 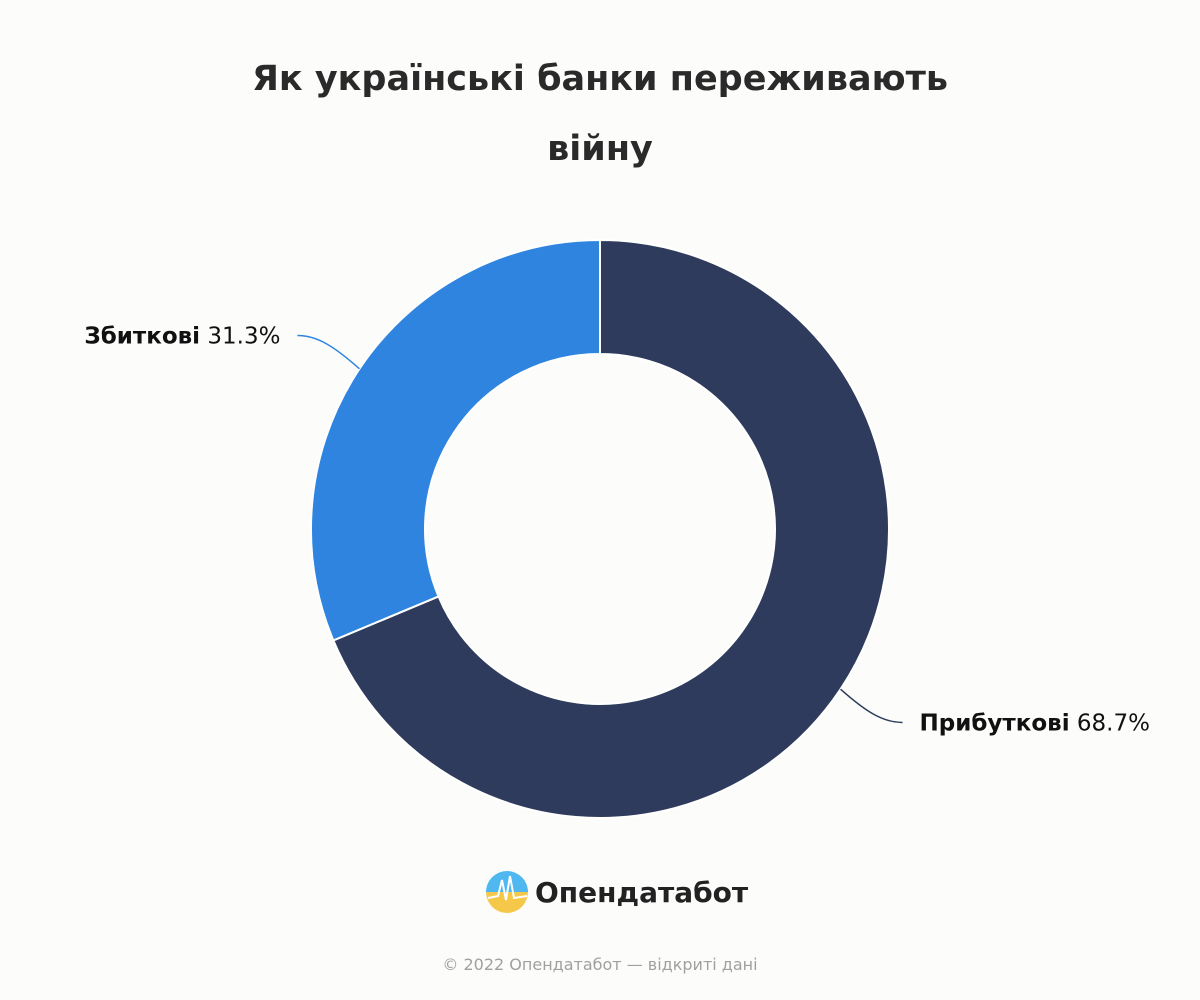 What do you see at coordinates (142, 337) in the screenshot?
I see `slice-name: Збиткові` at bounding box center [142, 337].